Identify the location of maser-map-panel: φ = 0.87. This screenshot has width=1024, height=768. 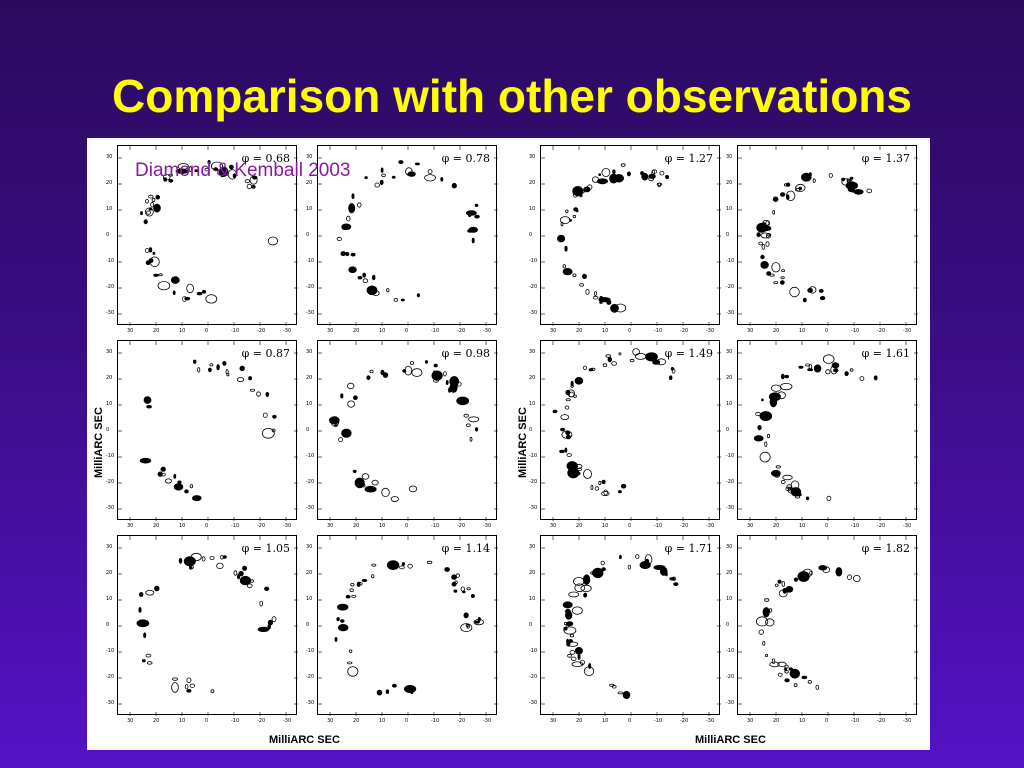
(207, 430).